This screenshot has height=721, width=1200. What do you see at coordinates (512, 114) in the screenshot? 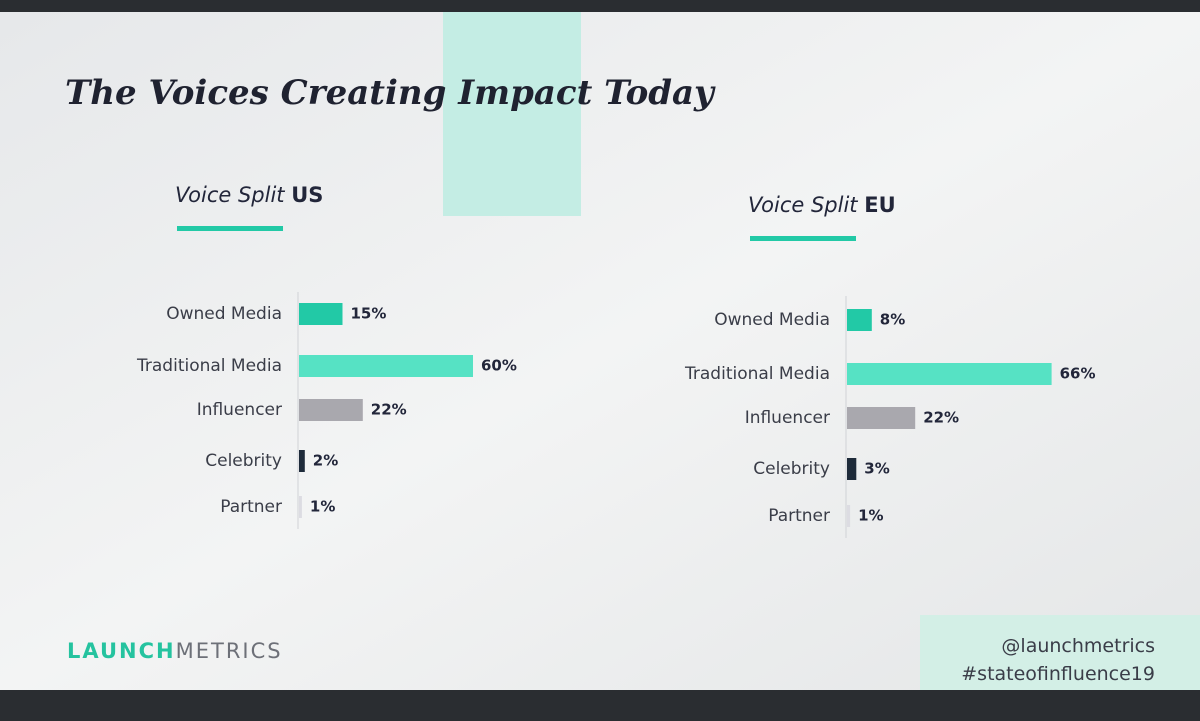
I see `accent-block` at bounding box center [512, 114].